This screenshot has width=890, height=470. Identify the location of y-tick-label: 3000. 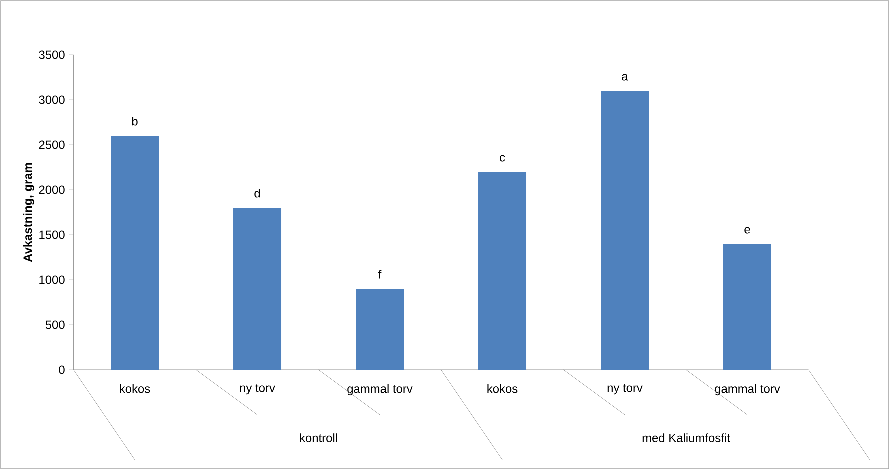
(52, 100).